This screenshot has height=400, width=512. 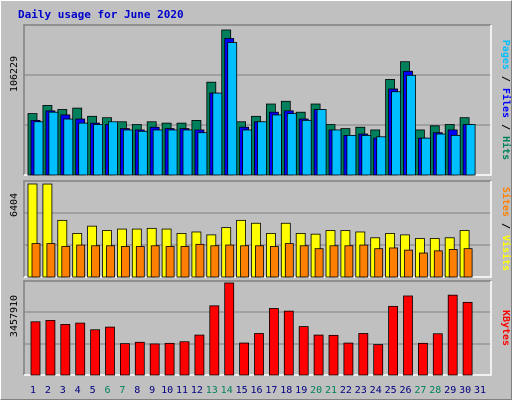 What do you see at coordinates (506, 253) in the screenshot?
I see `legend-entry-visits-sites-2: Visits` at bounding box center [506, 253].